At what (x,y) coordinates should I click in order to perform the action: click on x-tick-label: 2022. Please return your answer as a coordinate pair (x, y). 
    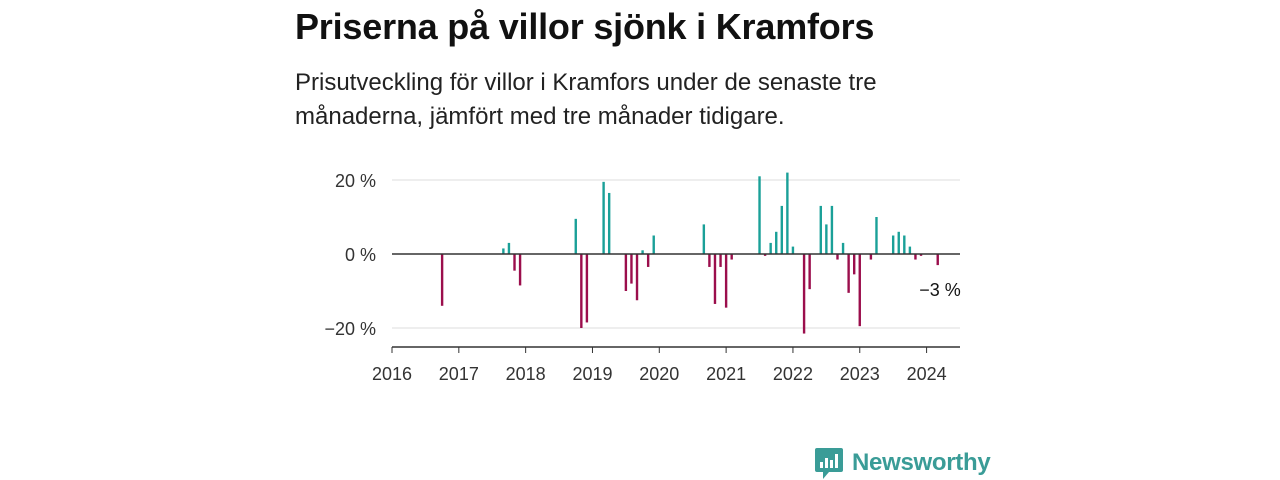
    Looking at the image, I should click on (793, 374).